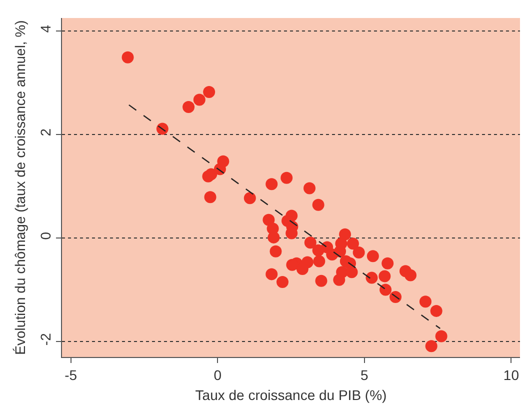 Image resolution: width=524 pixels, height=405 pixels. I want to click on y-tick-label: 2, so click(45, 132).